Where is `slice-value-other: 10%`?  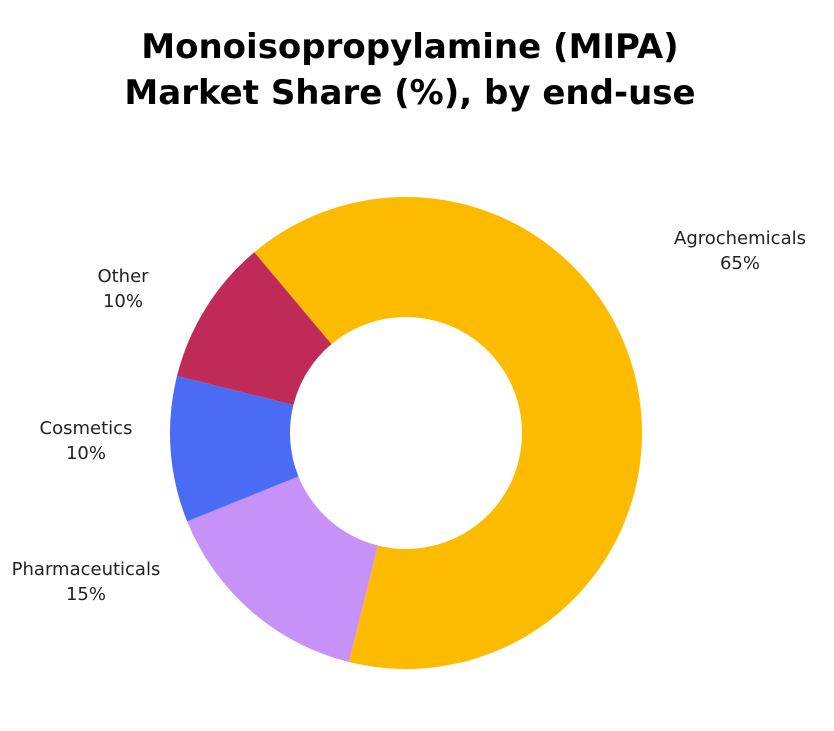
slice-value-other: 10% is located at coordinates (123, 301).